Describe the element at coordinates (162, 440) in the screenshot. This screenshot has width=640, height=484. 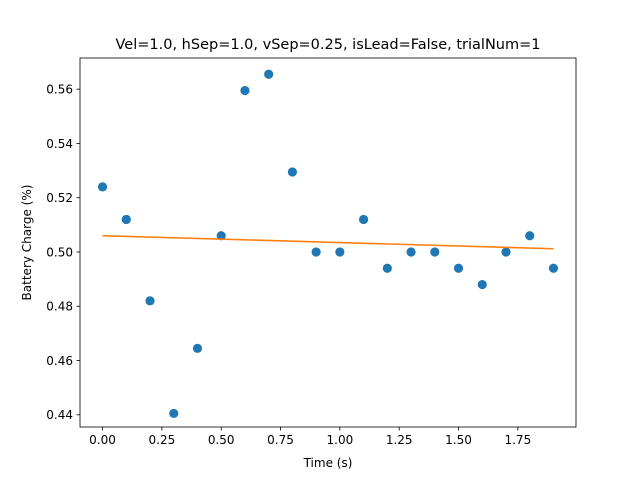
I see `x-tick-label: 0.25` at that location.